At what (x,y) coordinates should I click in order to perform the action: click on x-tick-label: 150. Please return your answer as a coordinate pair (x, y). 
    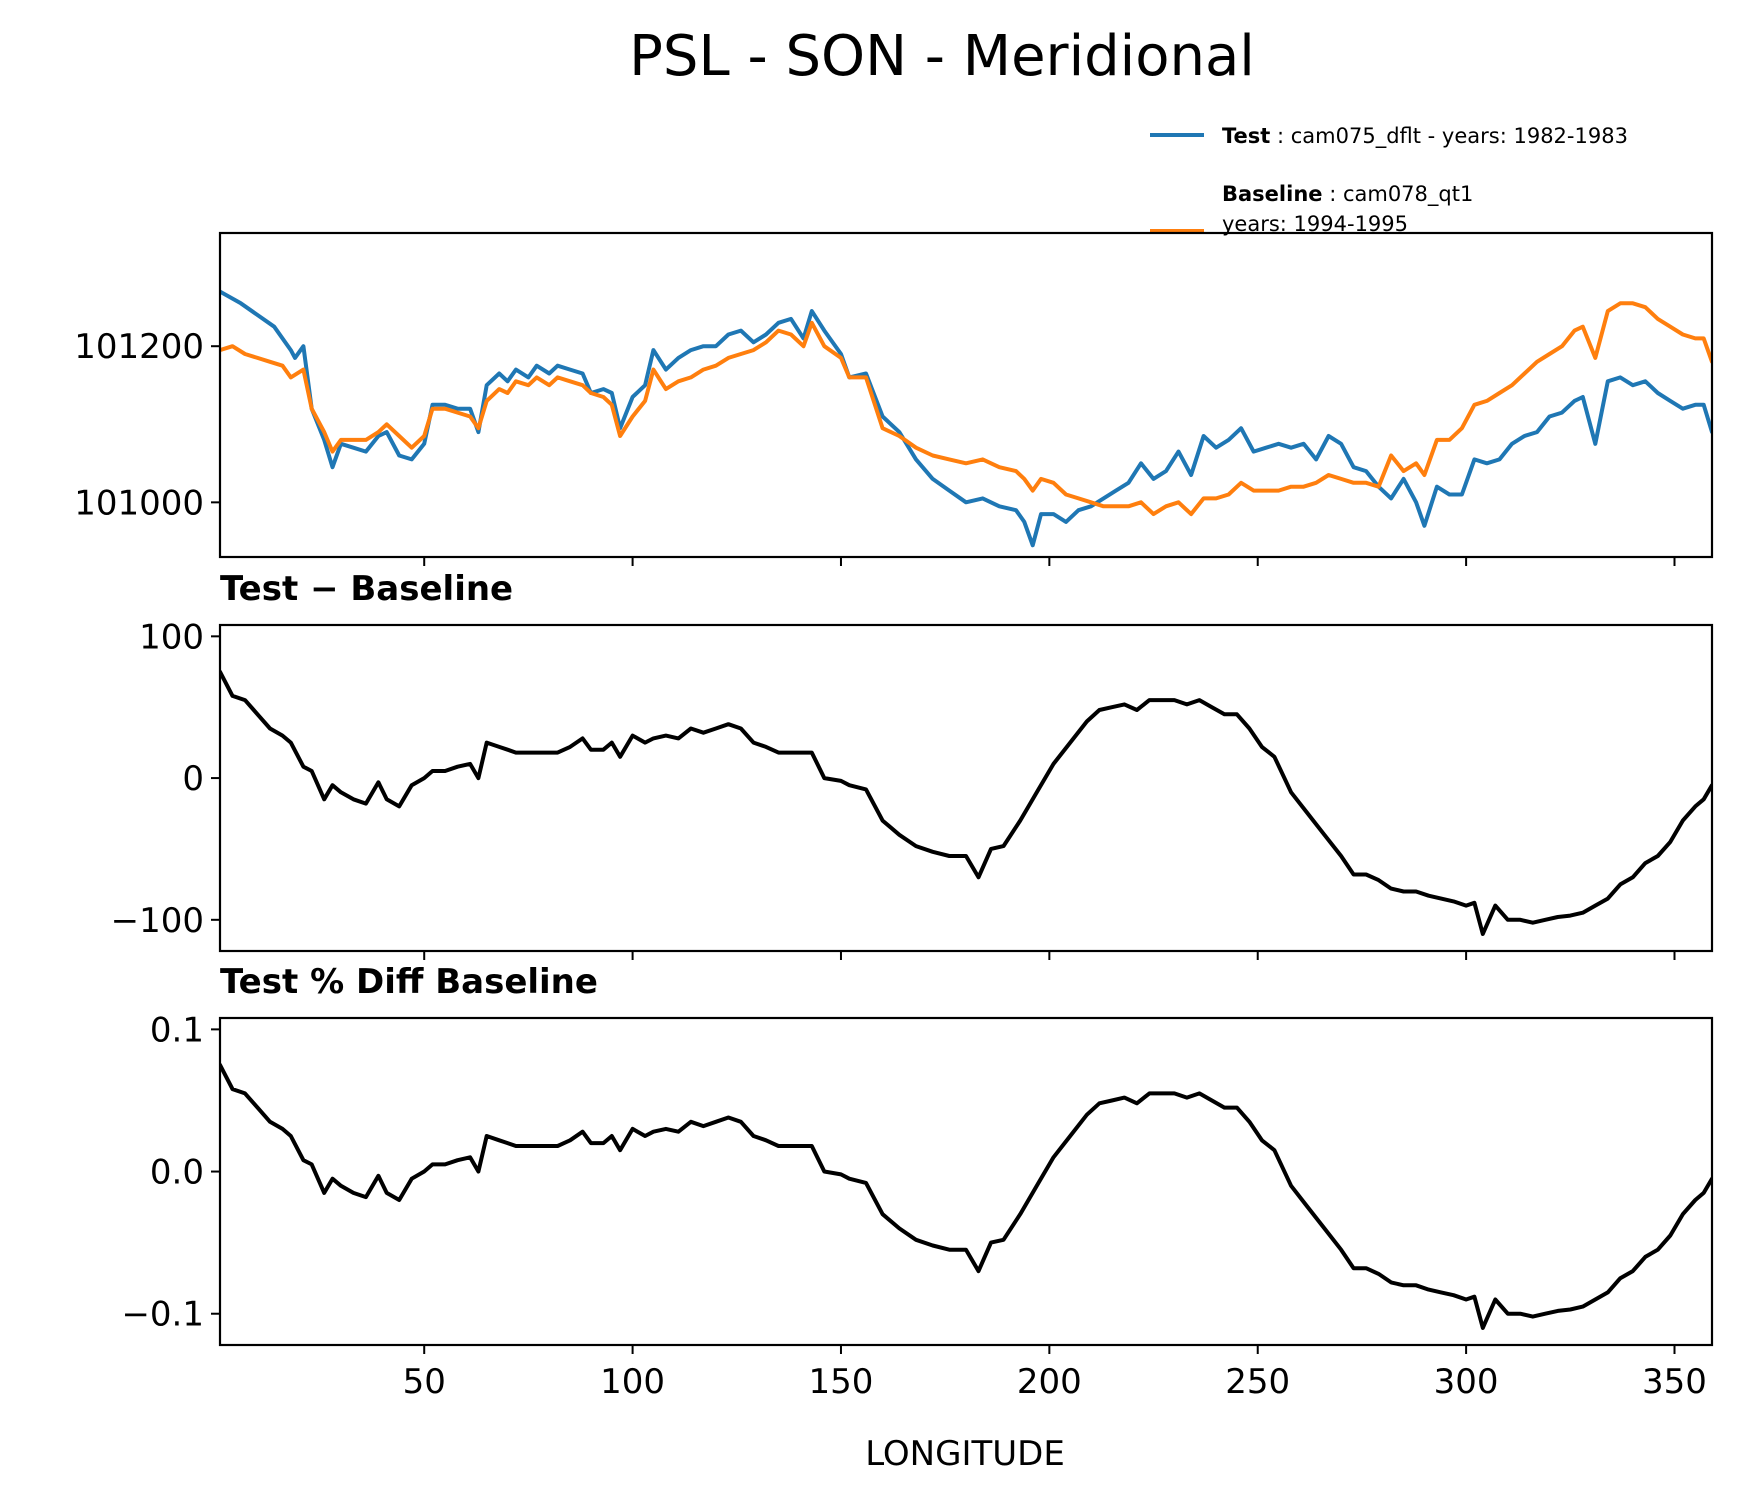
    Looking at the image, I should click on (841, 1382).